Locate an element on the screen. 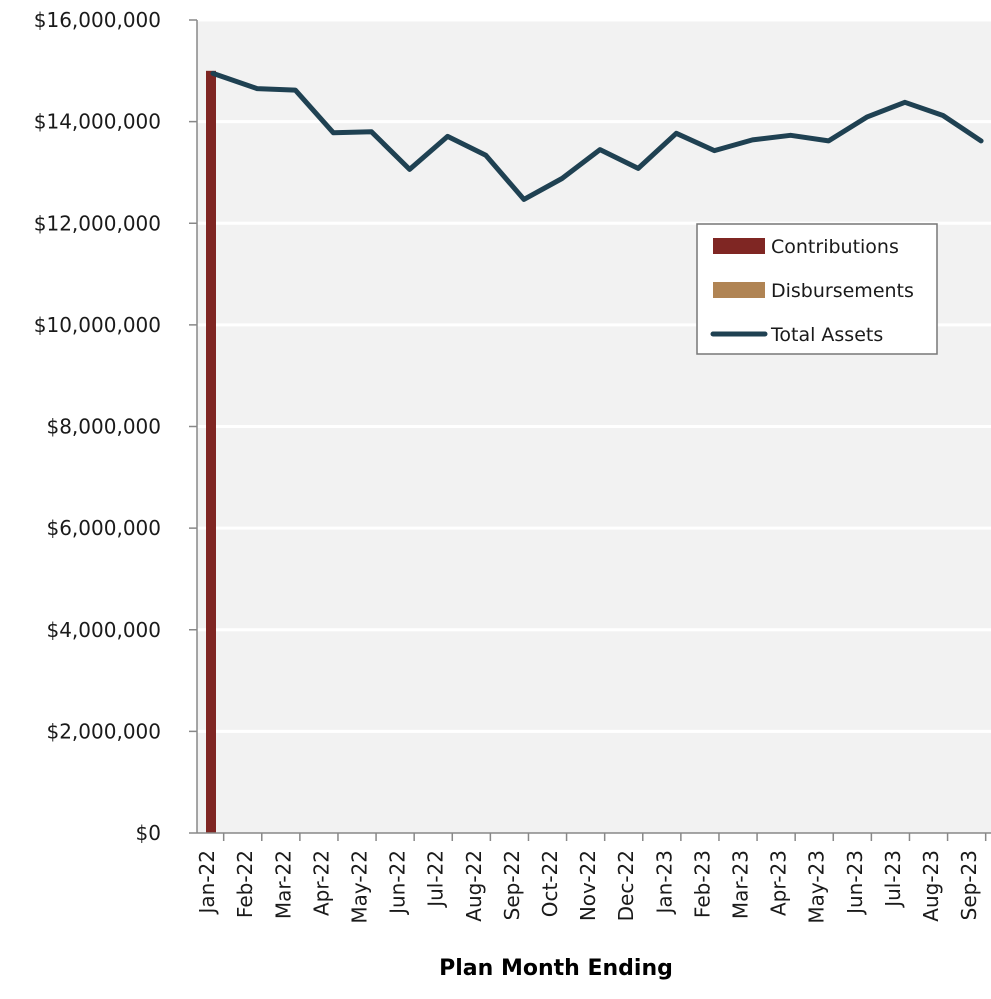  x-tick-label: Mar-22 is located at coordinates (283, 884).